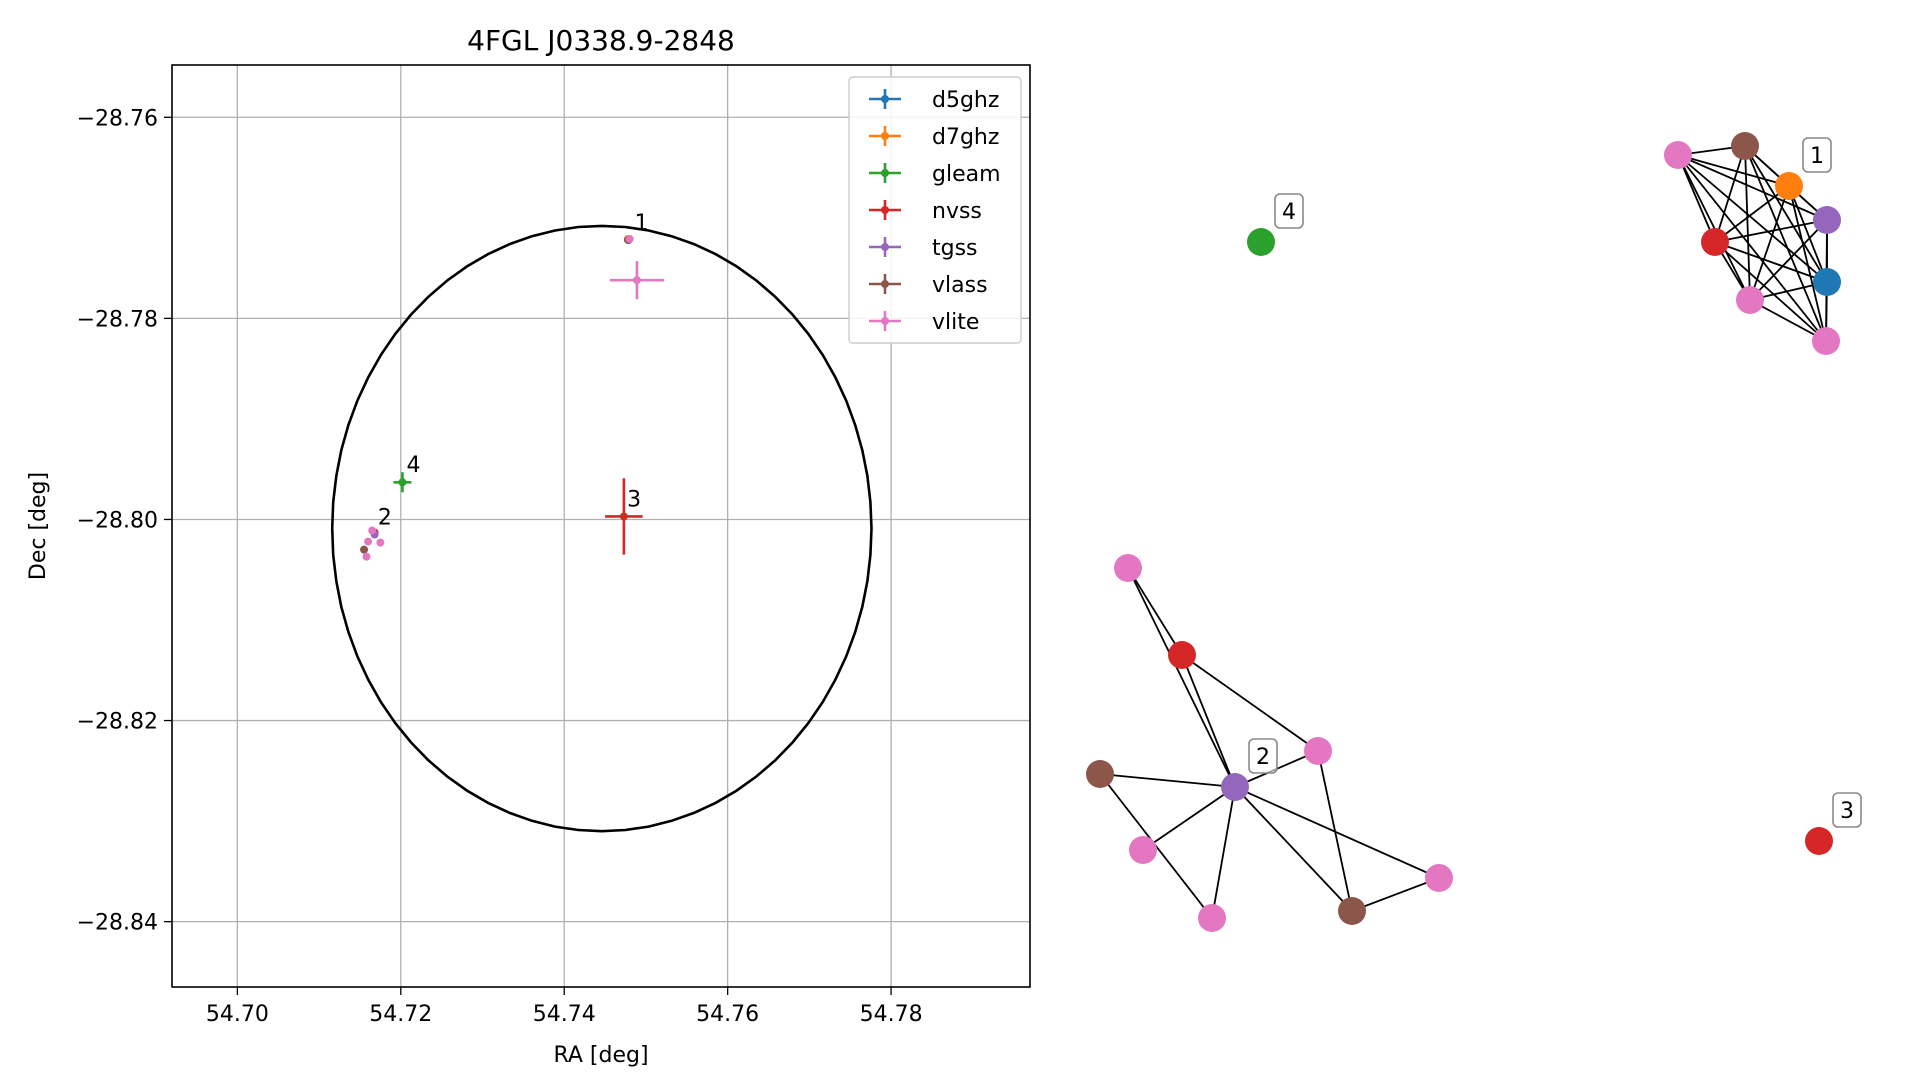 The width and height of the screenshot is (1919, 1084). What do you see at coordinates (642, 223) in the screenshot?
I see `point-annotation: 1` at bounding box center [642, 223].